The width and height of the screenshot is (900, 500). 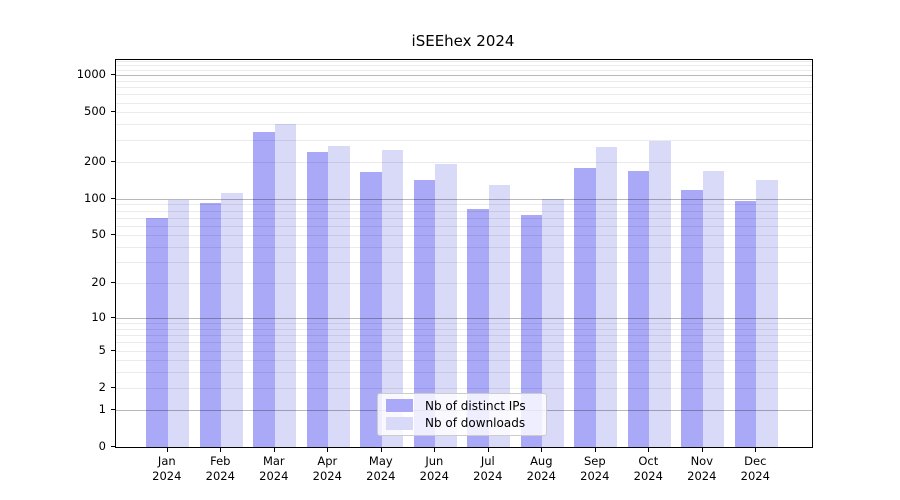 I want to click on chart-title: iSEEhex 2024, so click(x=463, y=41).